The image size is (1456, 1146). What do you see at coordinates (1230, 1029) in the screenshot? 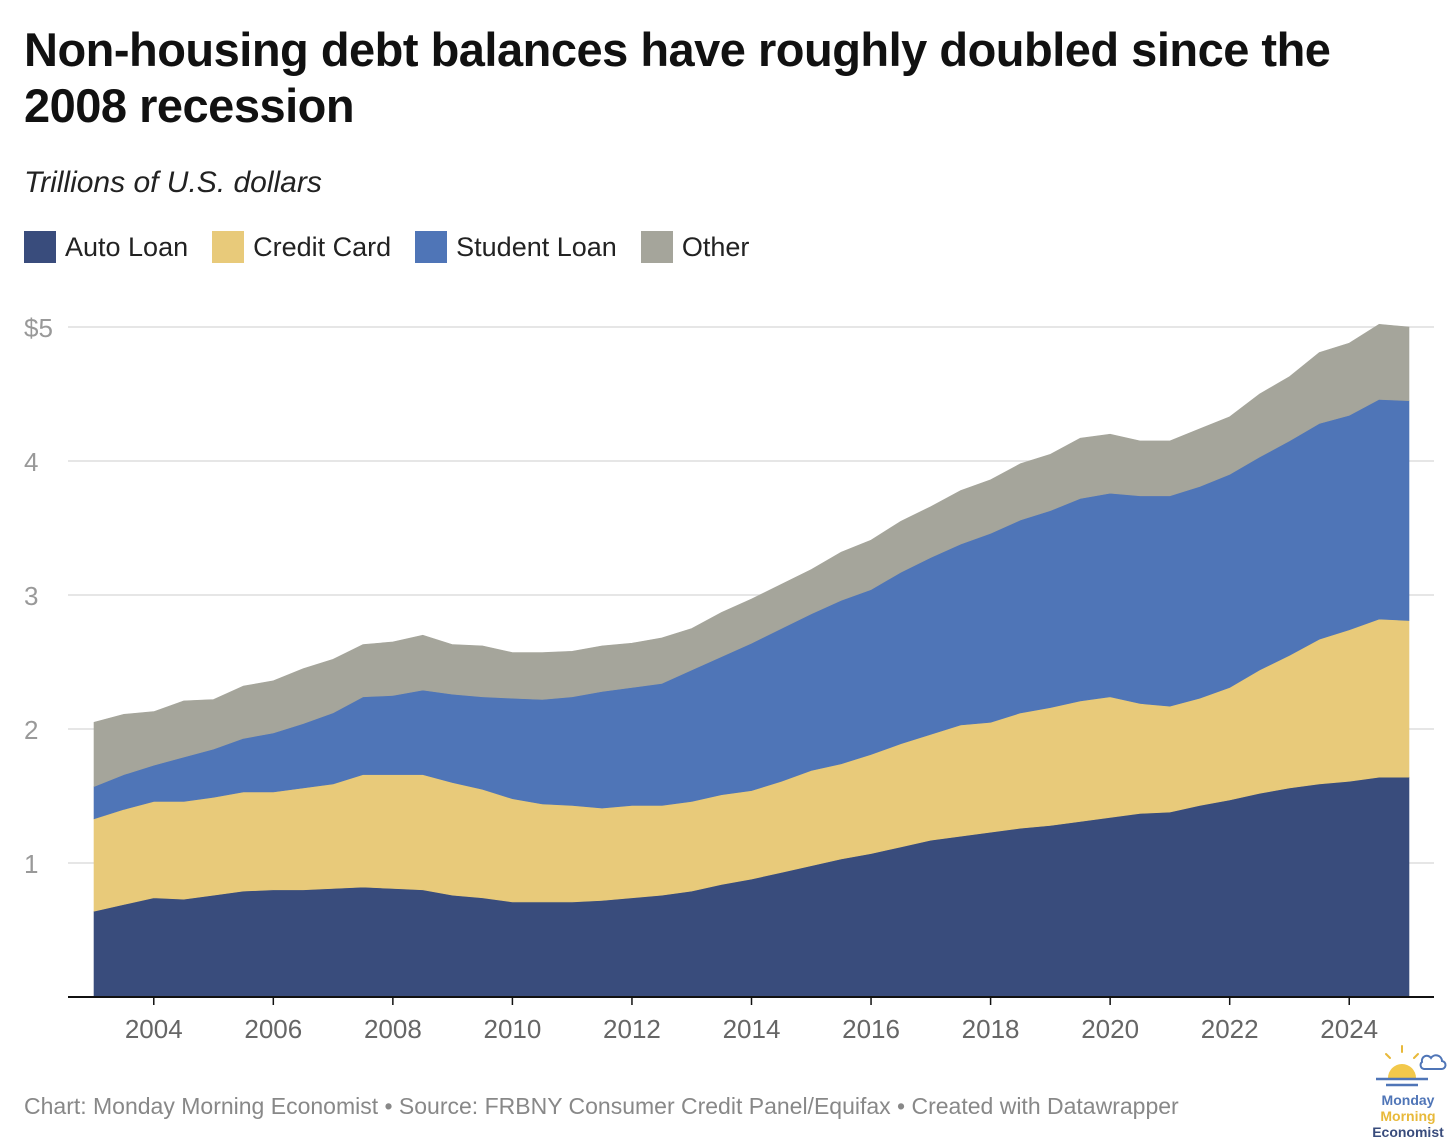
I see `x-tick-label: 2022` at bounding box center [1230, 1029].